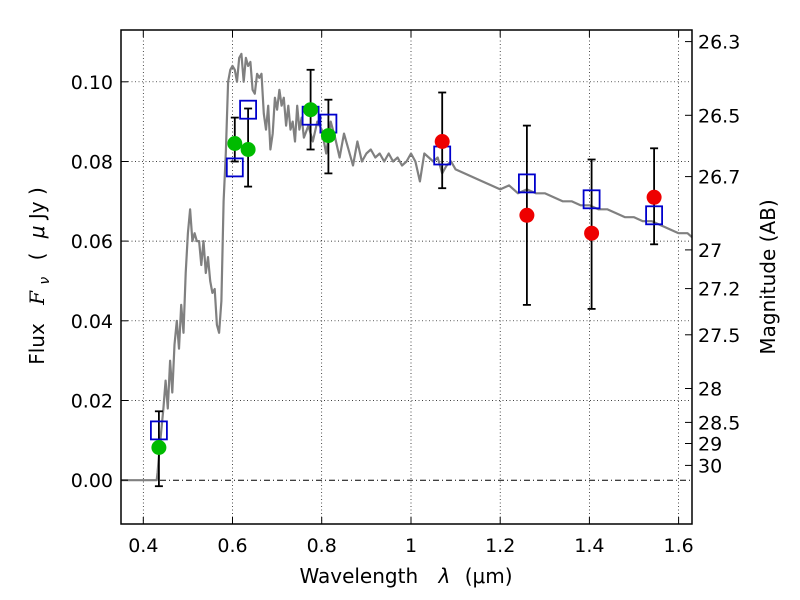  I want to click on x-tick-label: 1.6, so click(678, 546).